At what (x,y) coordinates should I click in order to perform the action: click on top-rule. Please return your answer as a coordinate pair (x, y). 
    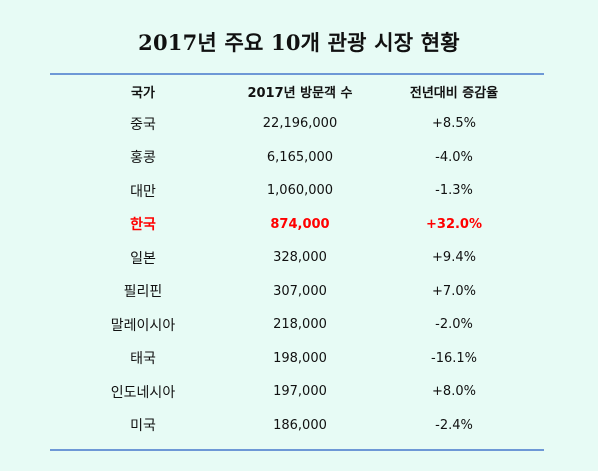
    Looking at the image, I should click on (297, 74).